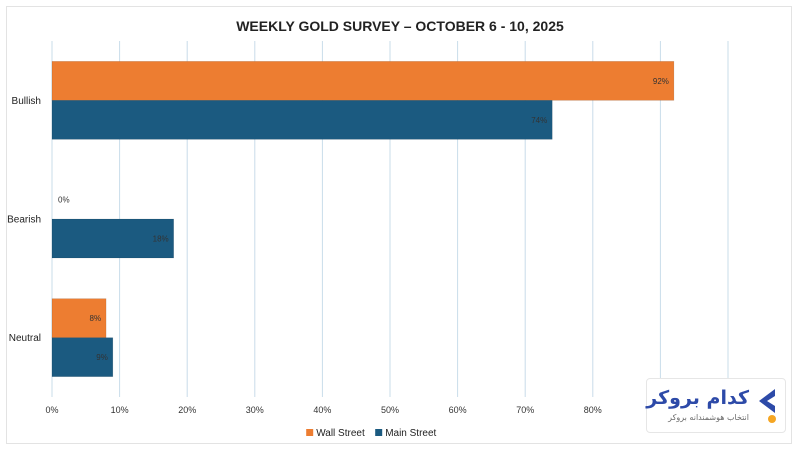  Describe the element at coordinates (390, 410) in the screenshot. I see `x-tick-label: 50%` at that location.